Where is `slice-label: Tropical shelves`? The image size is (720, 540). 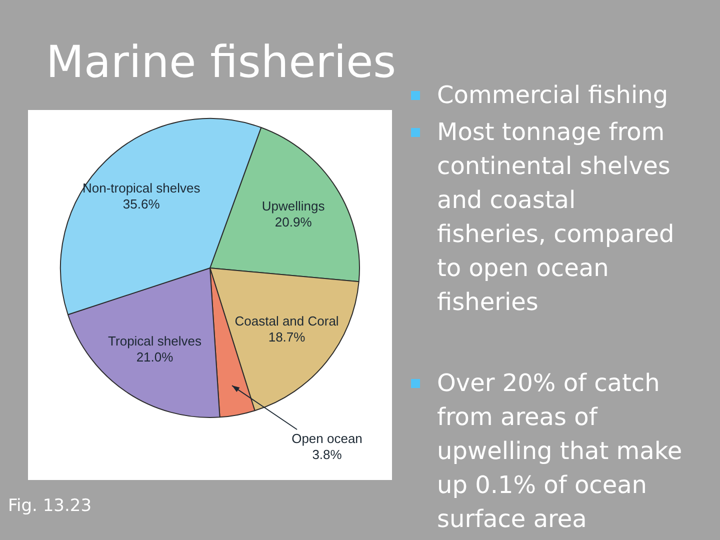 slice-label: Tropical shelves is located at coordinates (155, 340).